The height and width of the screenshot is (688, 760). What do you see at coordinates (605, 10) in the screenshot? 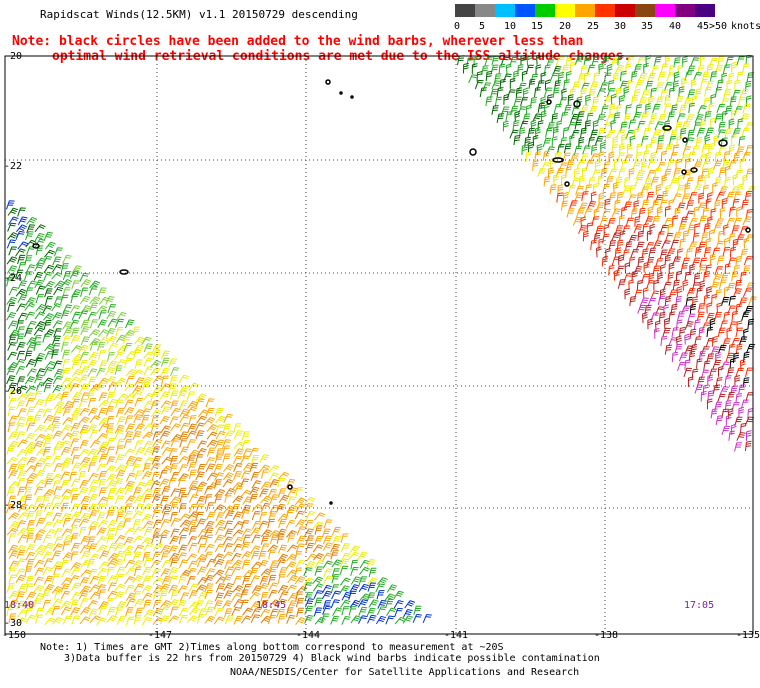
I see `colorbar-segment` at bounding box center [605, 10].